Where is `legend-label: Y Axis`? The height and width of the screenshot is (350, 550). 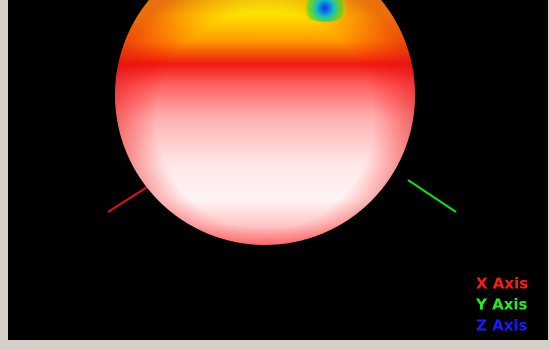
legend-label: Y Axis is located at coordinates (501, 305).